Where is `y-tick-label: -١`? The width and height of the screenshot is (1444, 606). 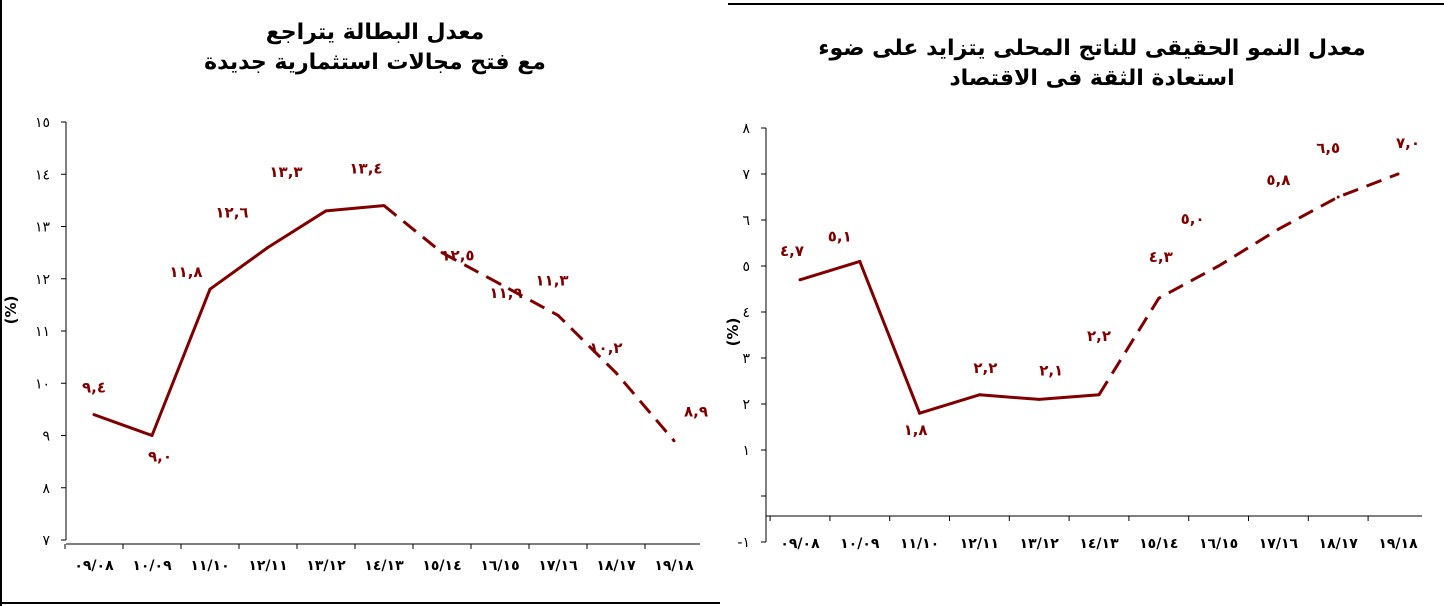
y-tick-label: -١ is located at coordinates (743, 543).